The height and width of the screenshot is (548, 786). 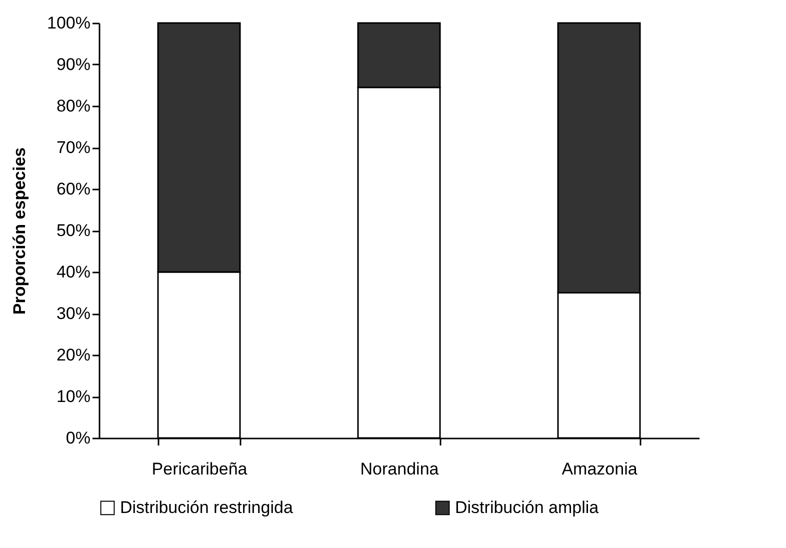 I want to click on x-tick-label: Amazonia, so click(x=600, y=469).